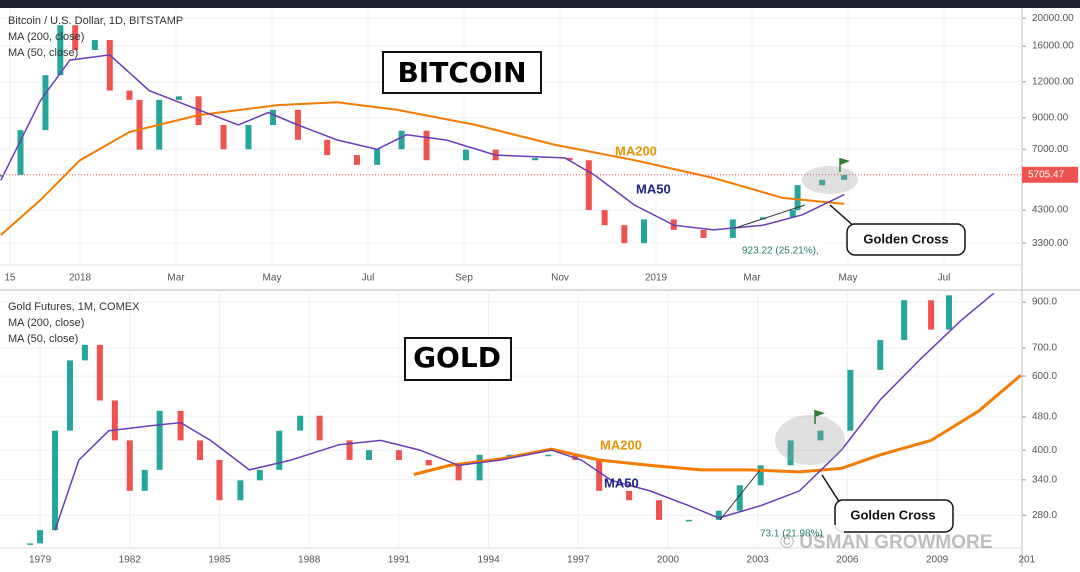 This screenshot has width=1080, height=572. Describe the element at coordinates (1046, 174) in the screenshot. I see `last-price-label: 5705.47` at that location.